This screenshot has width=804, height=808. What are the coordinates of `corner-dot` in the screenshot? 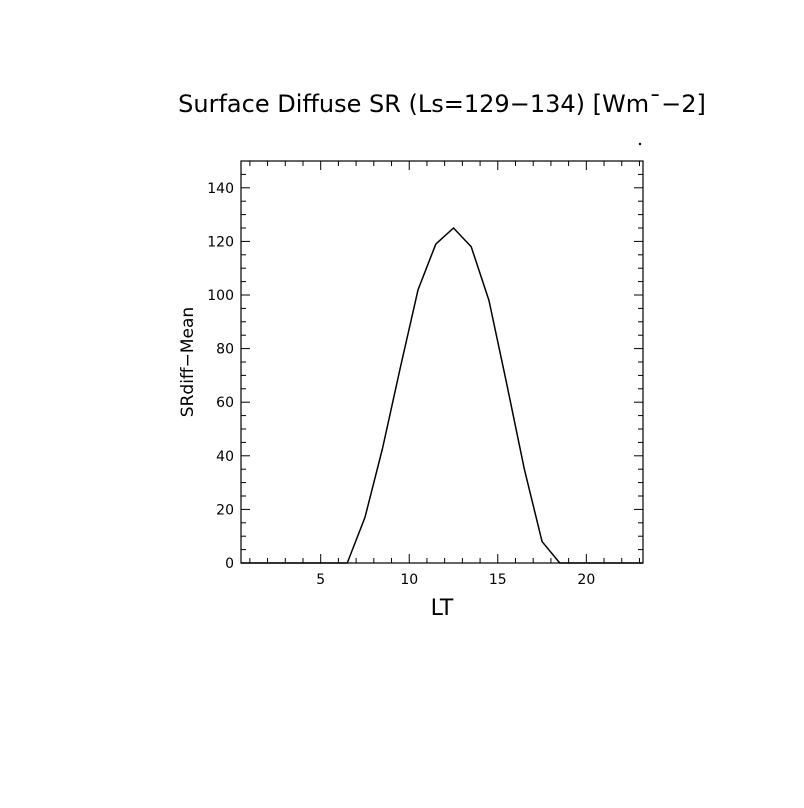 It's located at (640, 144).